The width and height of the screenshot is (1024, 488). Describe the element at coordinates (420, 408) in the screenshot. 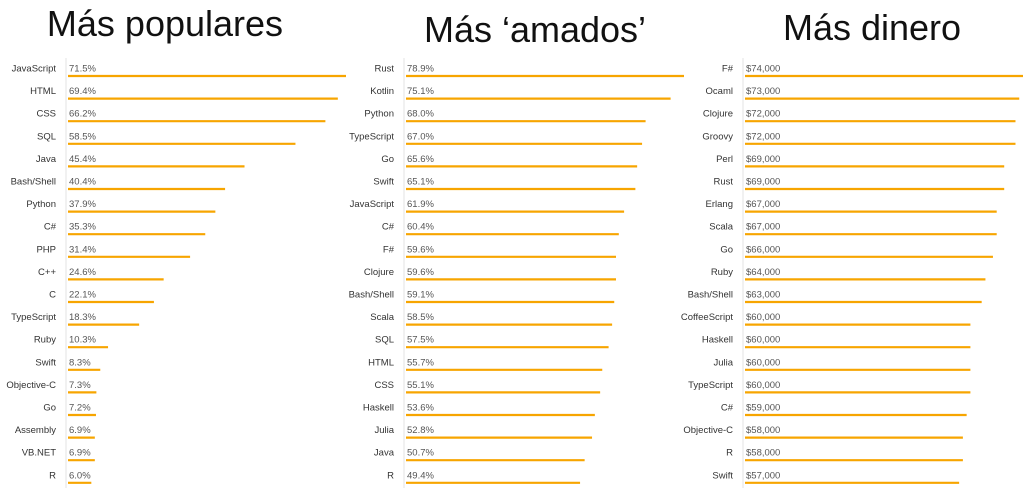

I see `value-label: 53.6%` at that location.